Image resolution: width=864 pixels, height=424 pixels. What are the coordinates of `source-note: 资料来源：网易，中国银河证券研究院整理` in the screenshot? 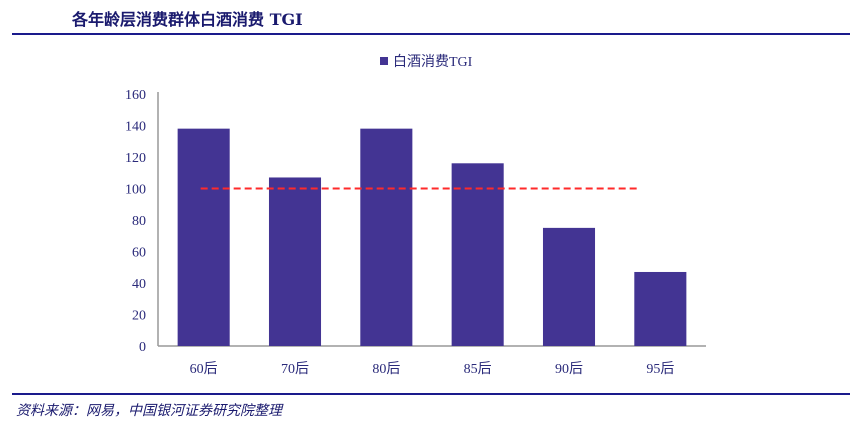 It's located at (149, 411).